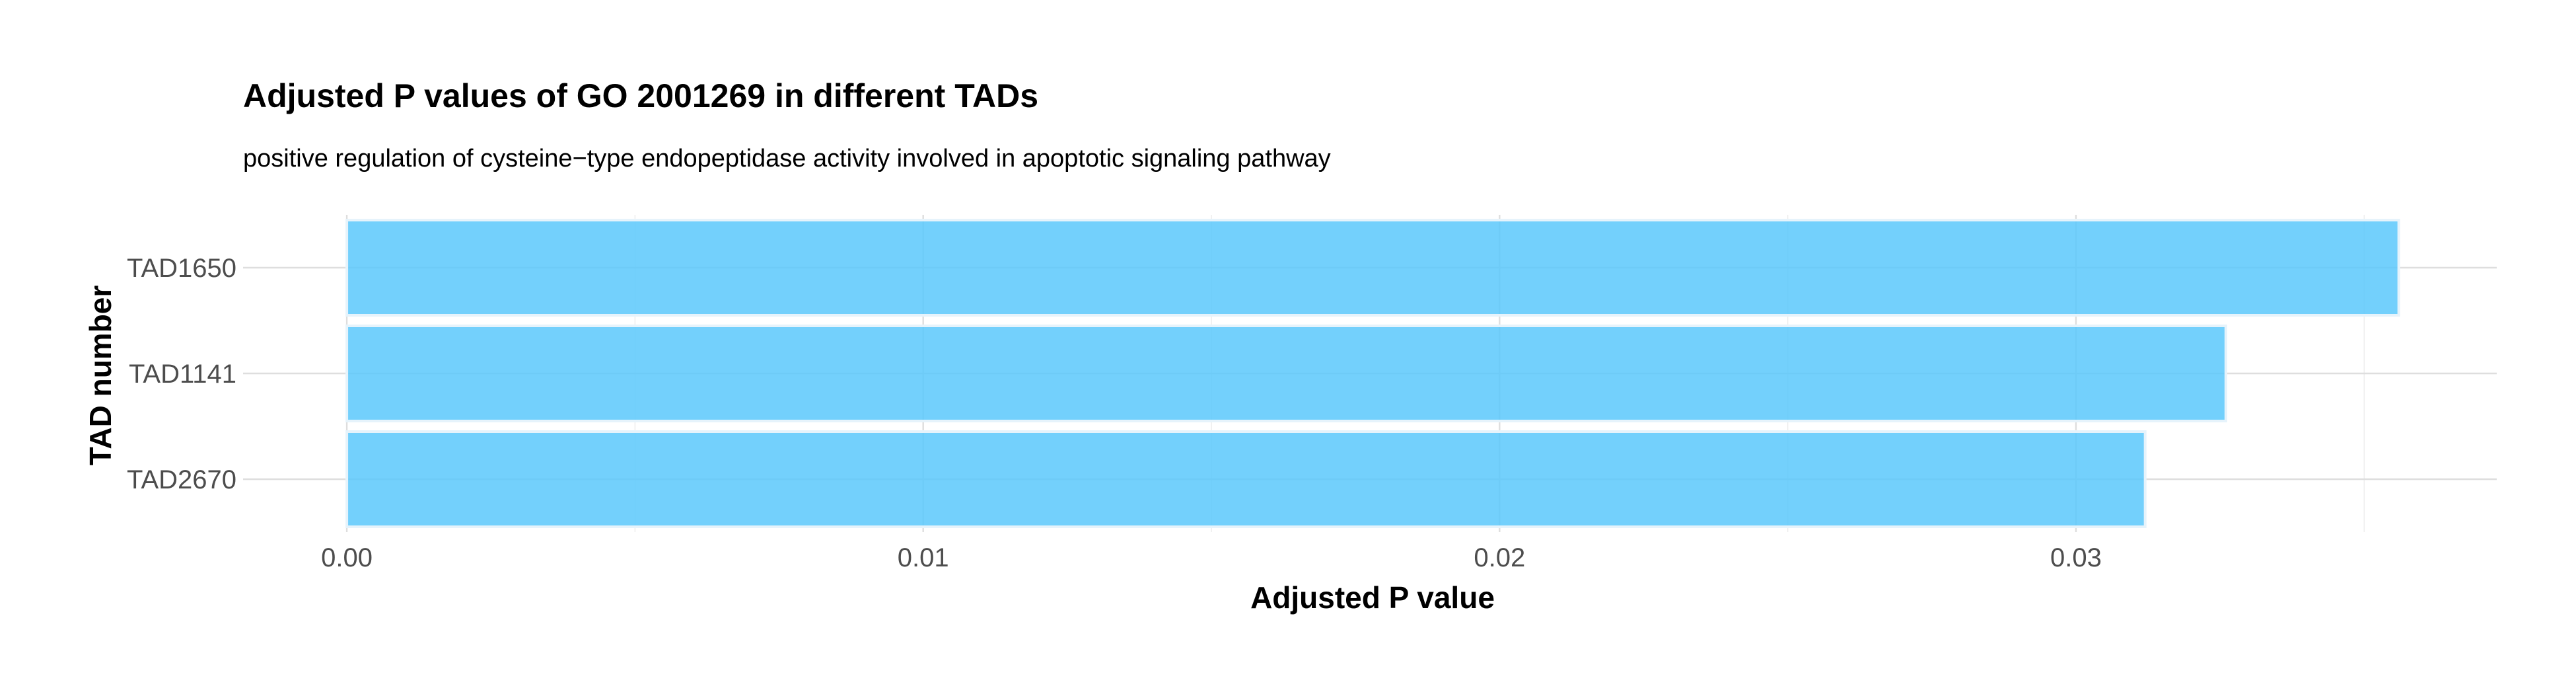  Describe the element at coordinates (182, 268) in the screenshot. I see `y-tick-label: TAD1650` at that location.